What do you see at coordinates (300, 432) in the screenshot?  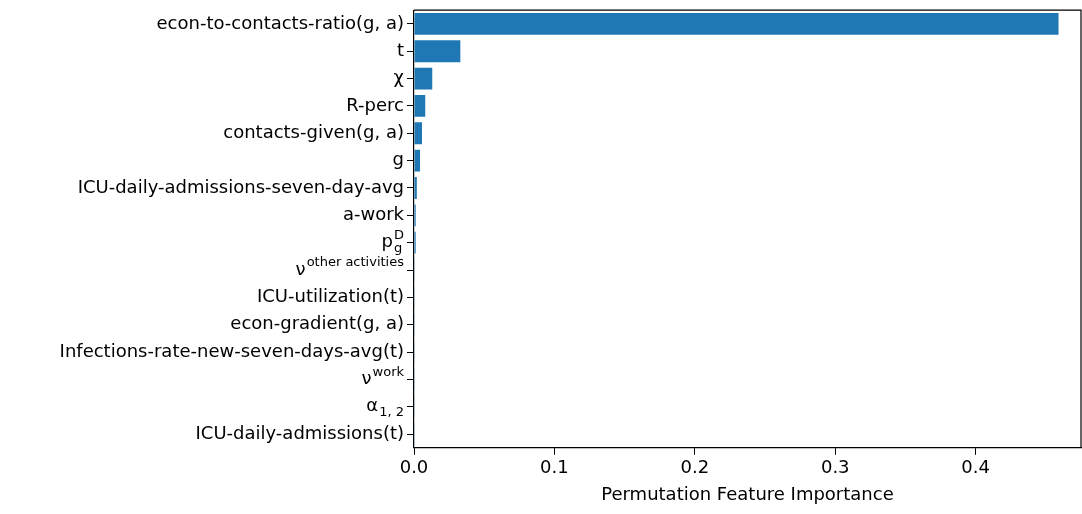 I see `y-tick-label: ICU-daily-admissions(t)` at bounding box center [300, 432].